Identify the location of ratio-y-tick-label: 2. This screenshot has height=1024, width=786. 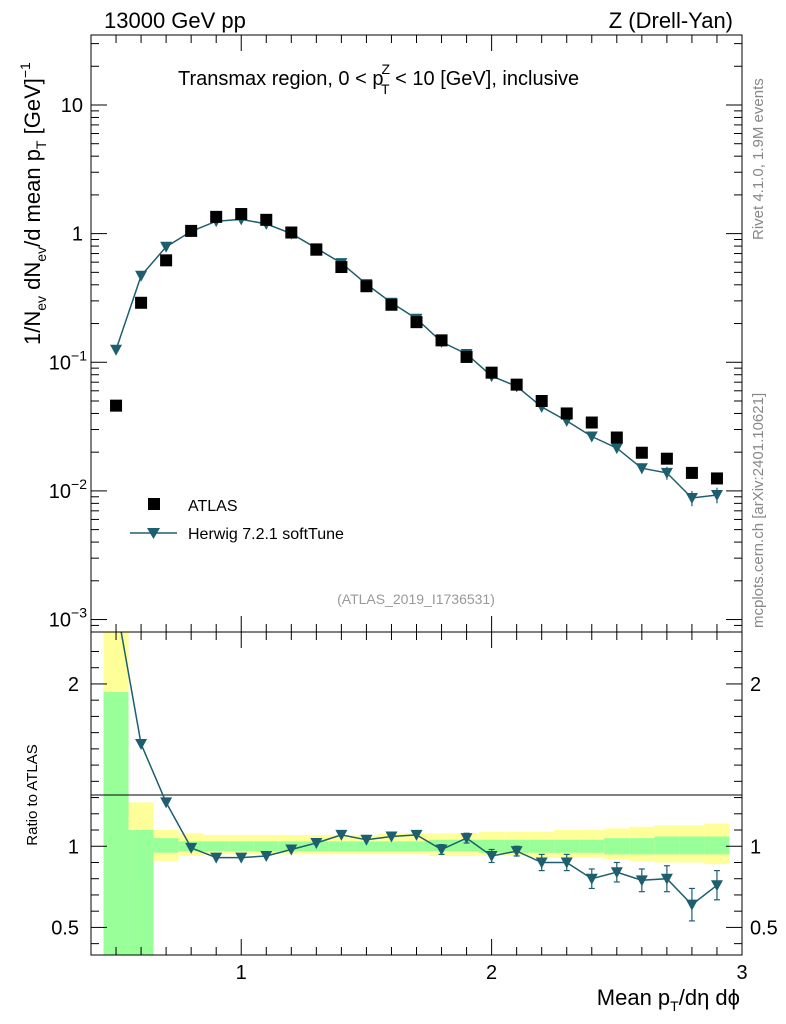
(73, 685).